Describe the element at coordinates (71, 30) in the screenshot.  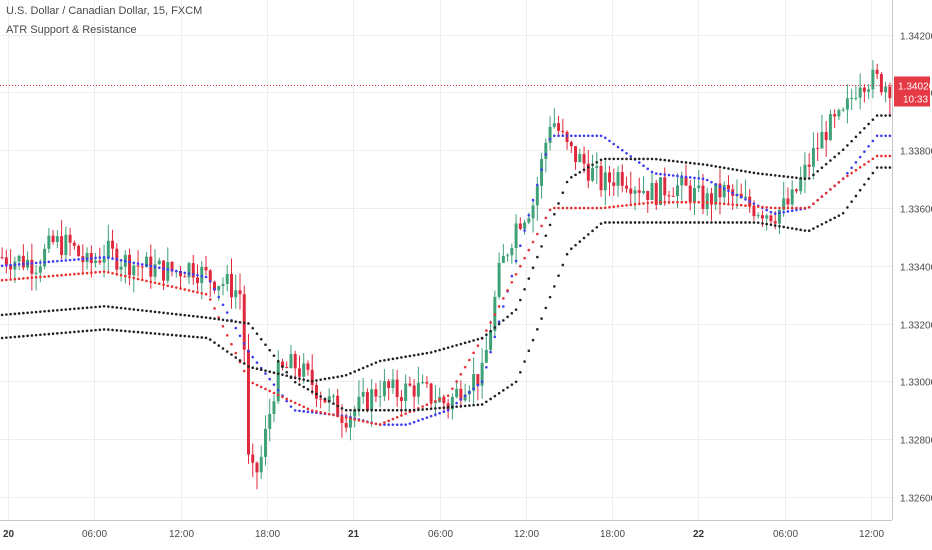
I see `indicator-label: ATR Support & Resistance` at that location.